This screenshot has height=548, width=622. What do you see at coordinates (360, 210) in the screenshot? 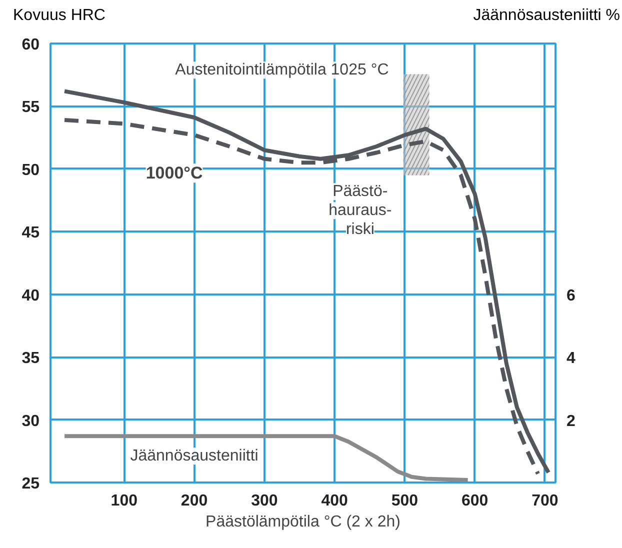
I see `band-label: Päästö- hauraus- riski` at bounding box center [360, 210].